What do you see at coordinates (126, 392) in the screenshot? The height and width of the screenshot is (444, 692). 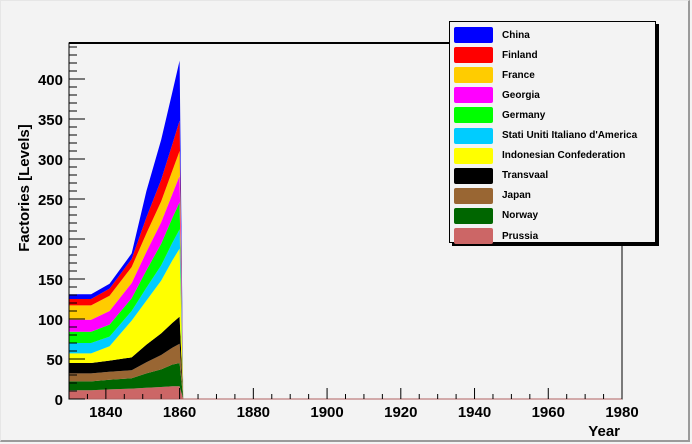 I see `area-layer-prussia` at bounding box center [126, 392].